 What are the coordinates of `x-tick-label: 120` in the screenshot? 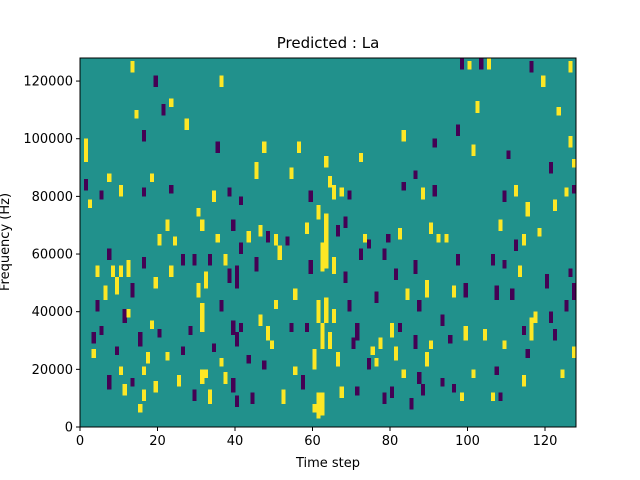 It's located at (545, 441).